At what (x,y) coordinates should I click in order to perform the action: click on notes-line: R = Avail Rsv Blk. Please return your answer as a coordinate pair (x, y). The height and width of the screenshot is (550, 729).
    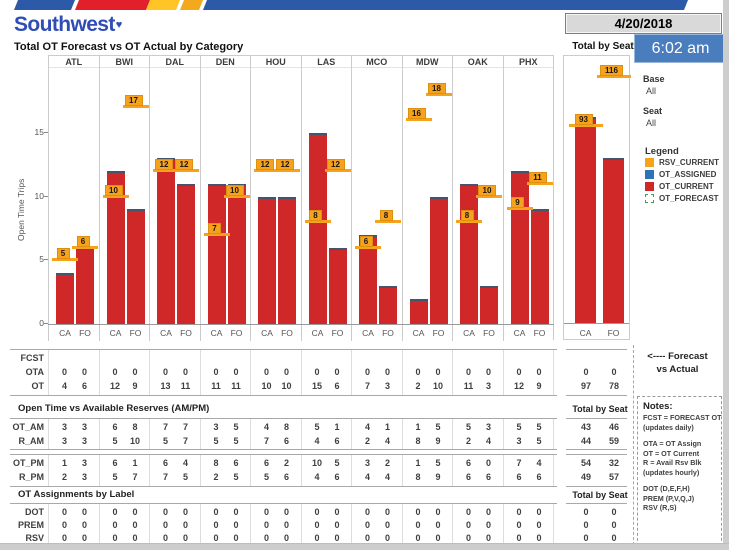
    Looking at the image, I should click on (672, 462).